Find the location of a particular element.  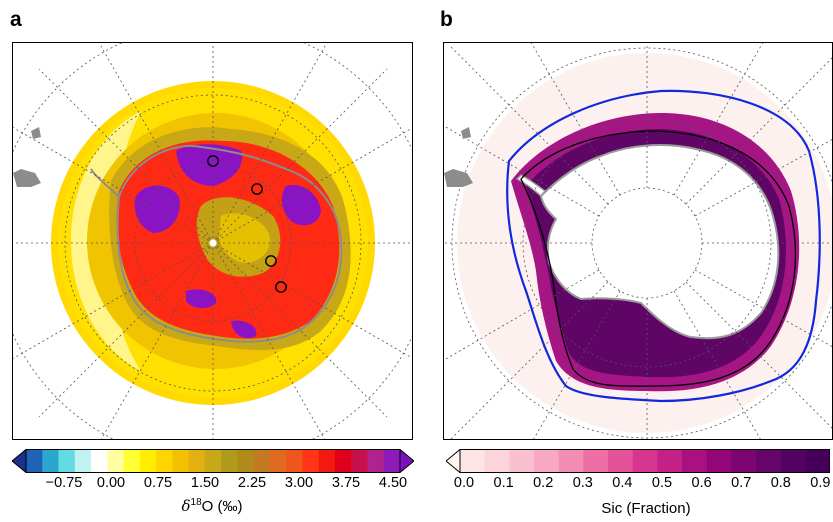

colorbar-b-tick-label: 0.3 is located at coordinates (582, 483).